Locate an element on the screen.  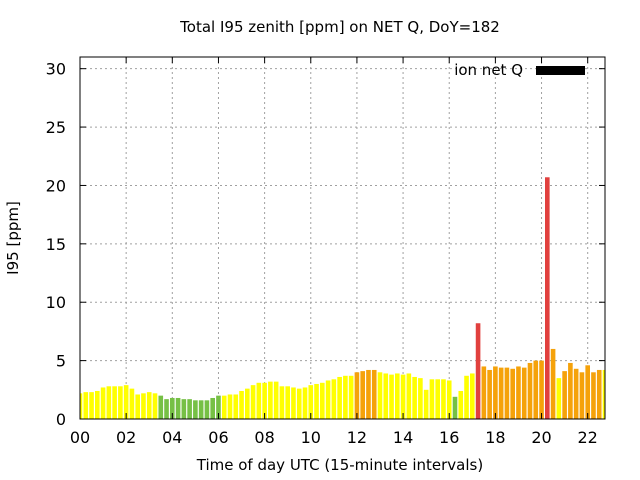
x-tick-label: 06 is located at coordinates (218, 437).